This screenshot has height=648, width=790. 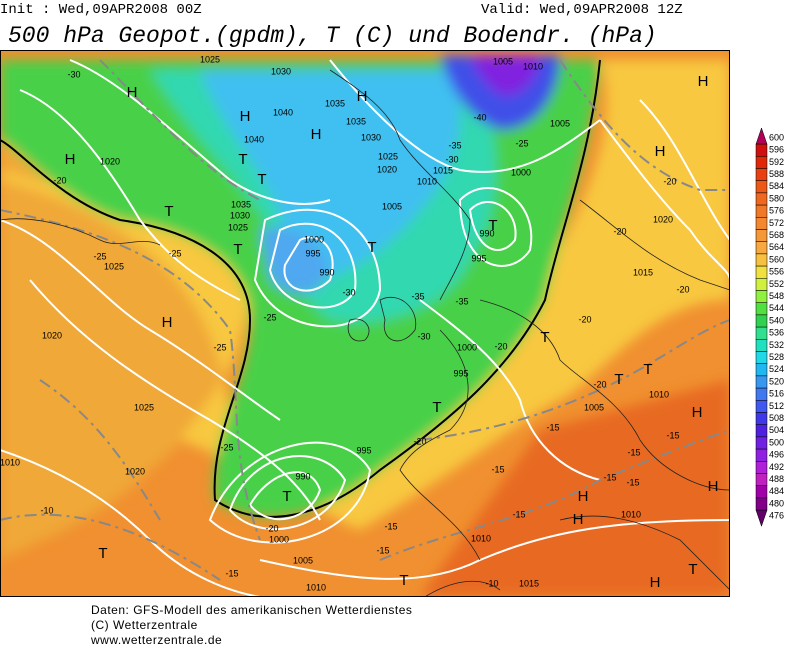 What do you see at coordinates (776, 442) in the screenshot?
I see `colorbar-label: 500` at bounding box center [776, 442].